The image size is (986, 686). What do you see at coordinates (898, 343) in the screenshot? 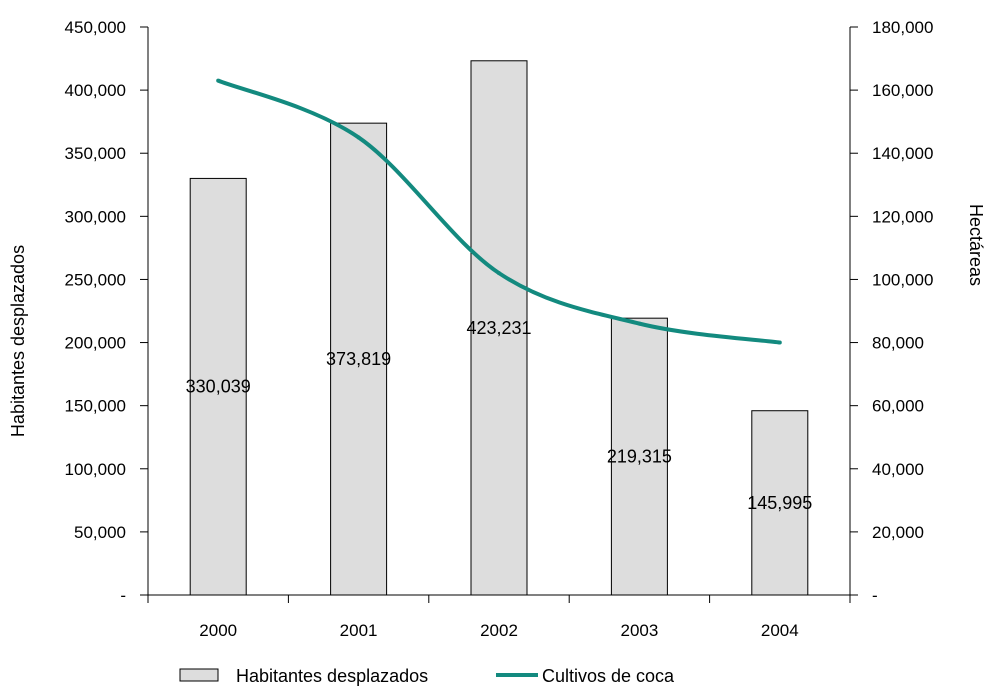
I see `y2-tick-label: 80,000` at bounding box center [898, 343].